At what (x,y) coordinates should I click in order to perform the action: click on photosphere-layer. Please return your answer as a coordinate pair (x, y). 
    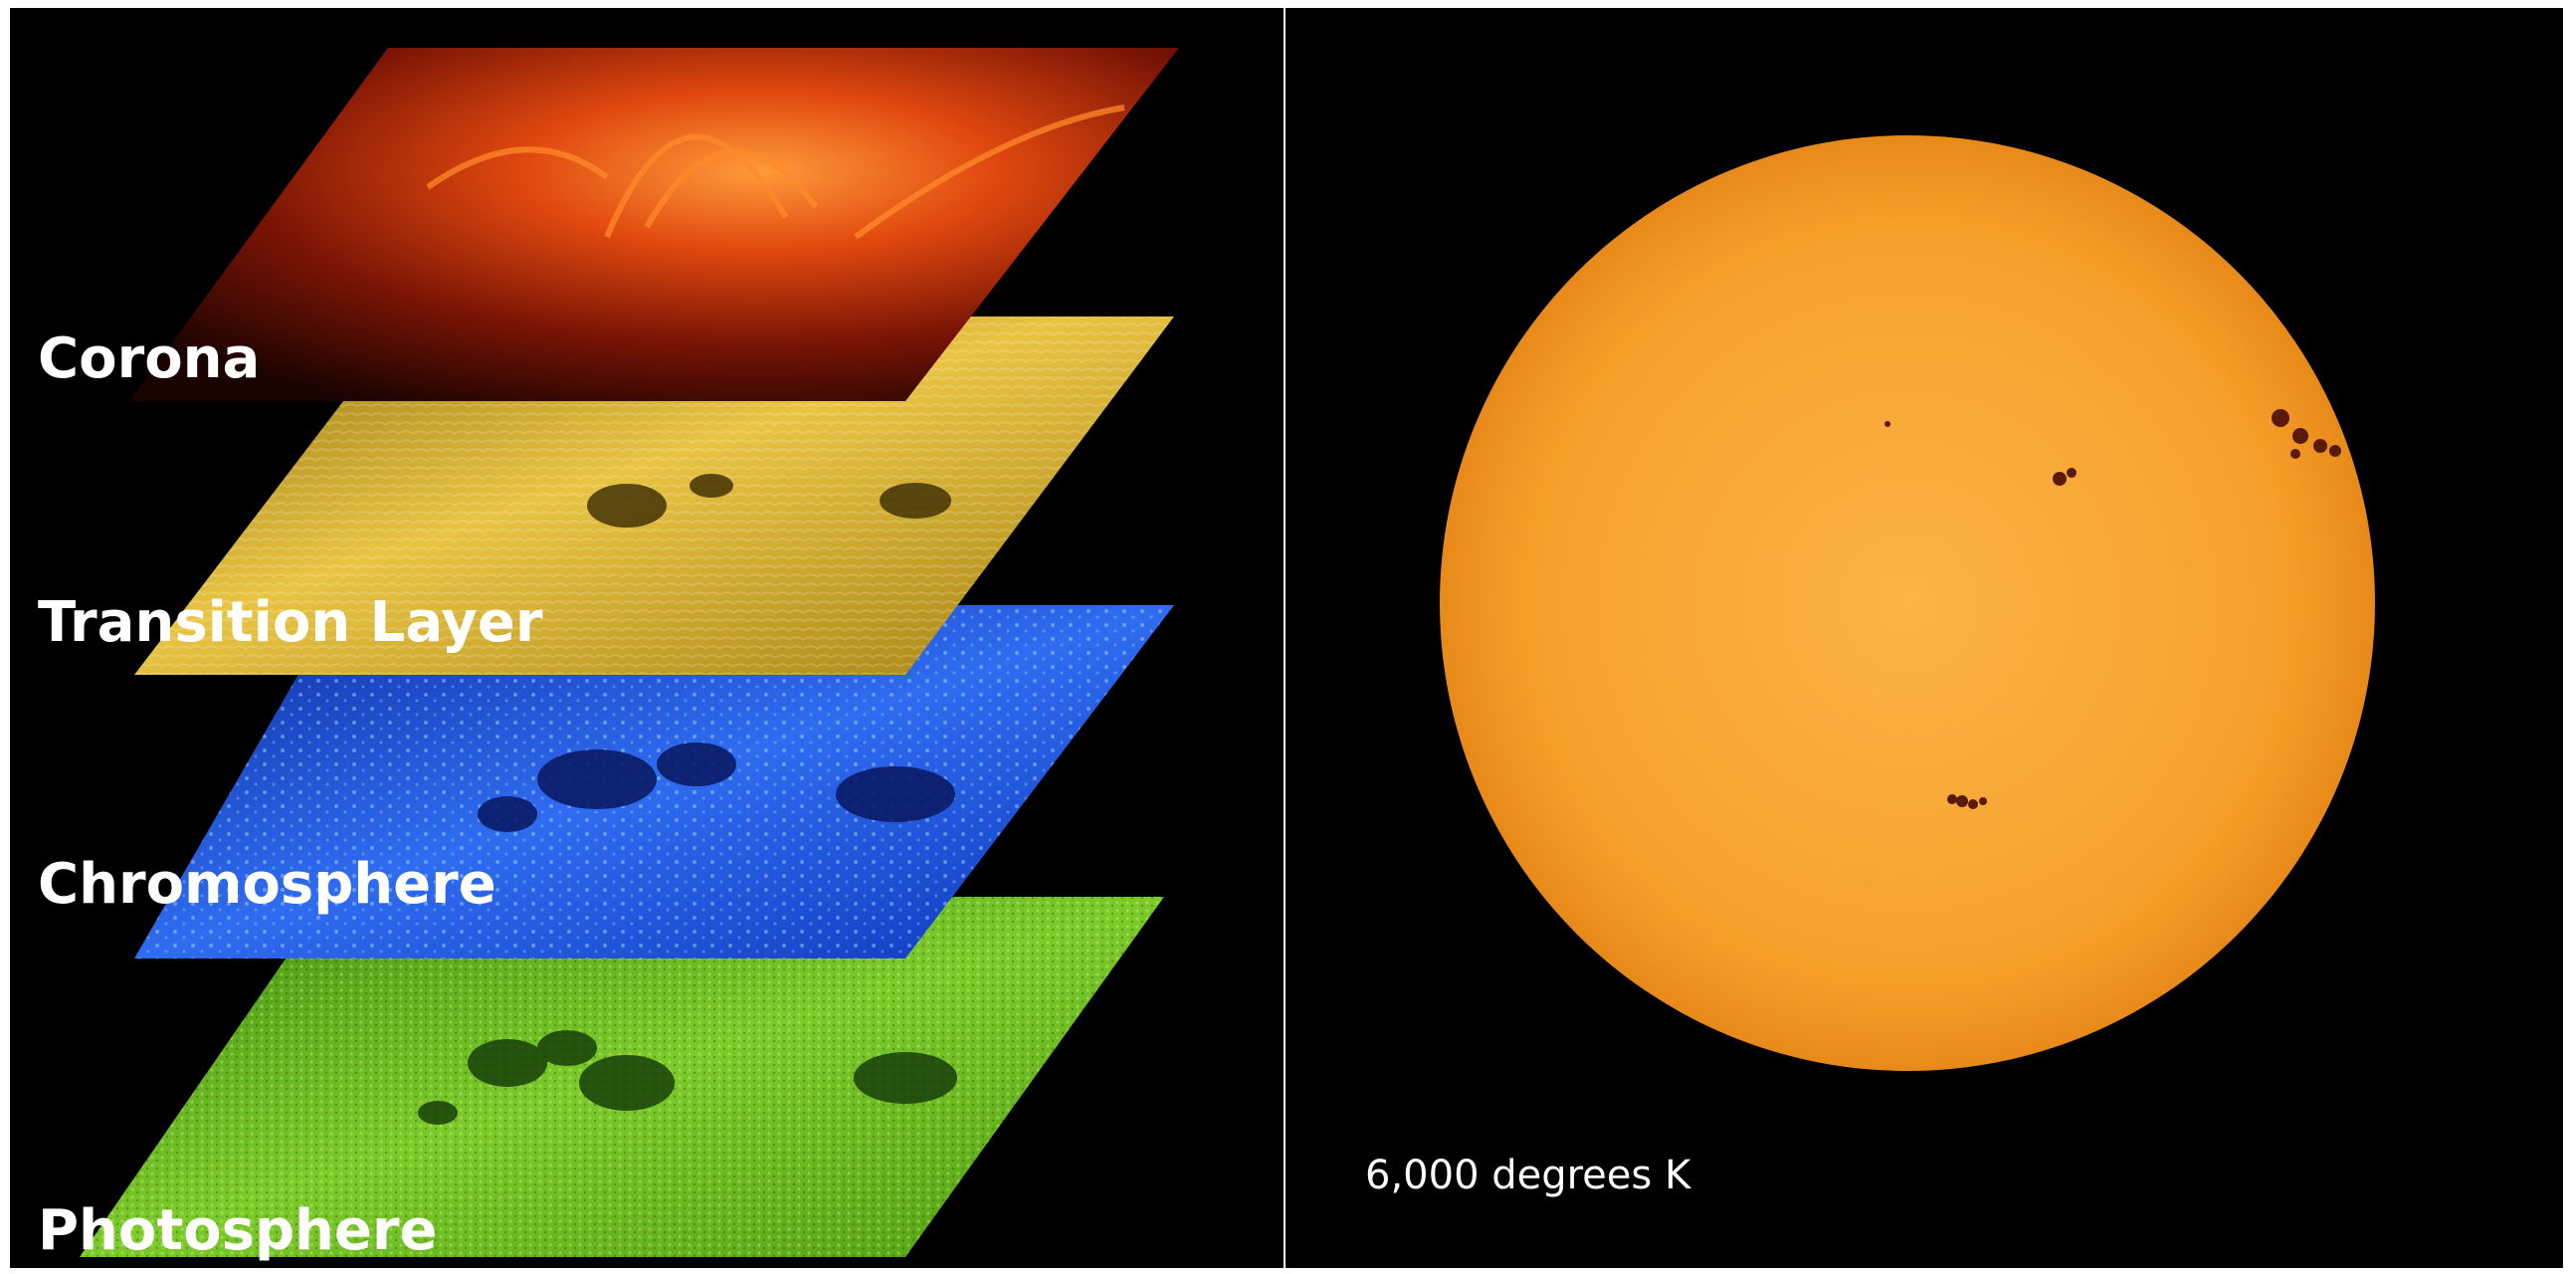
    Looking at the image, I should click on (622, 1077).